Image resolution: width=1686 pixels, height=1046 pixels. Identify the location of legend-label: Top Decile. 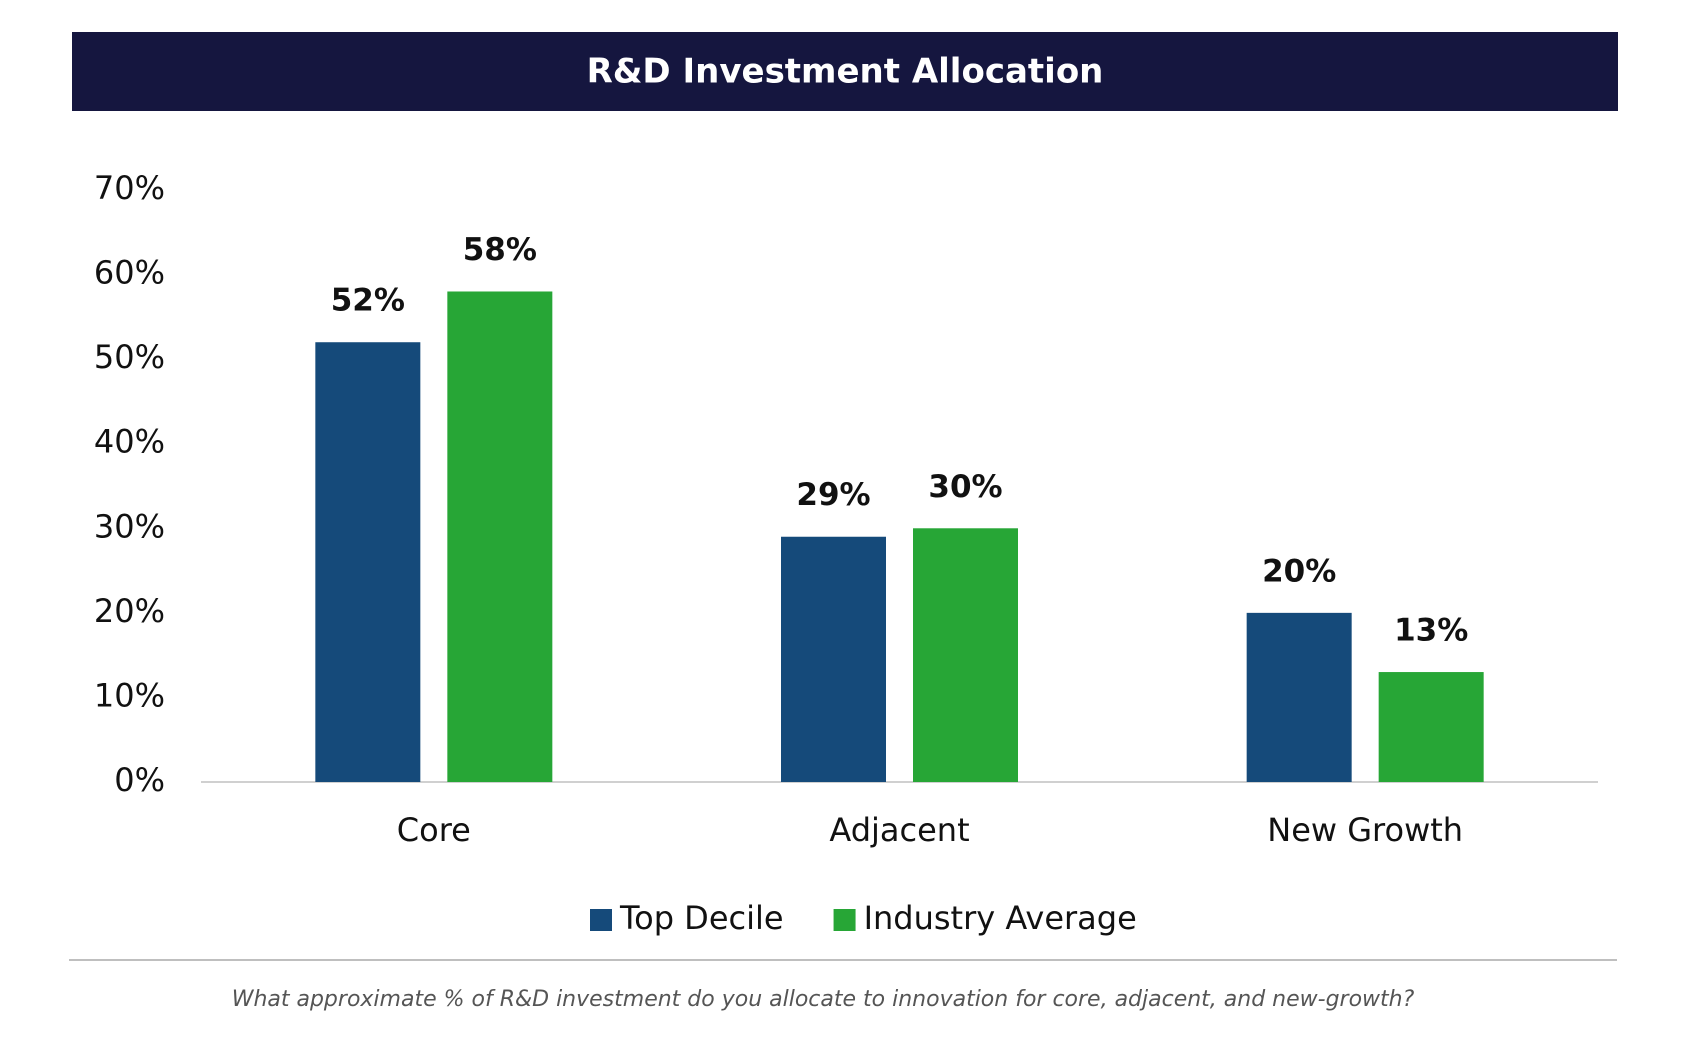
(701, 918).